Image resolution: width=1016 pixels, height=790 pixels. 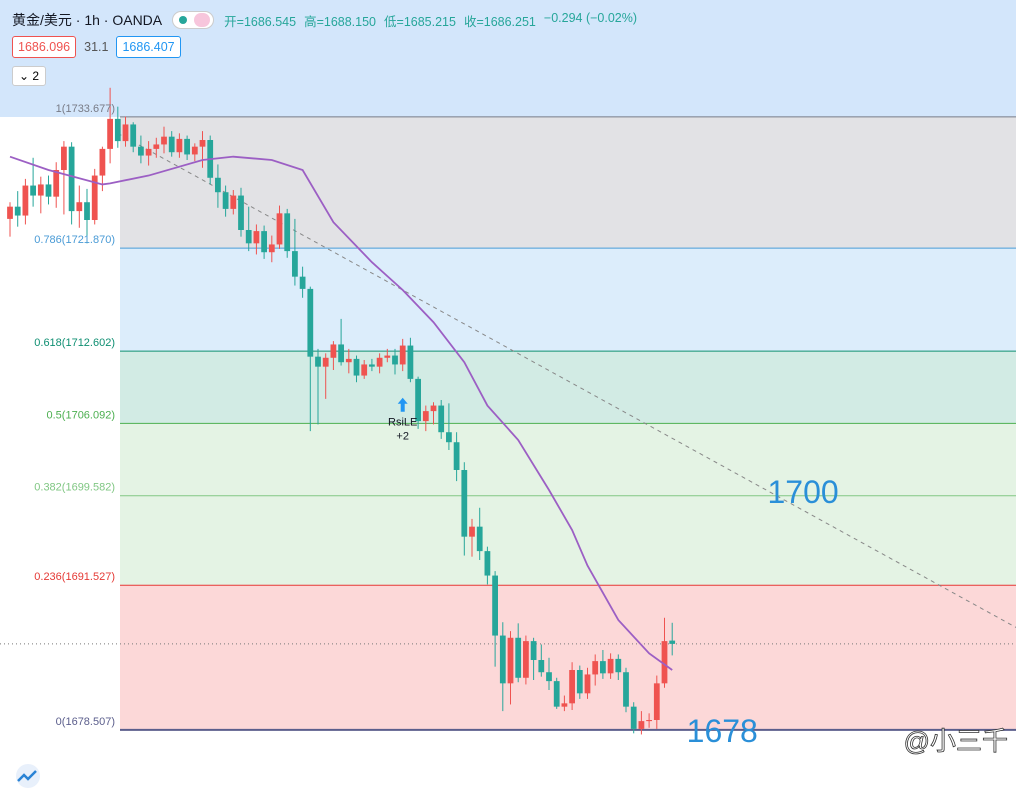 I want to click on signal-arrow, so click(x=402, y=404).